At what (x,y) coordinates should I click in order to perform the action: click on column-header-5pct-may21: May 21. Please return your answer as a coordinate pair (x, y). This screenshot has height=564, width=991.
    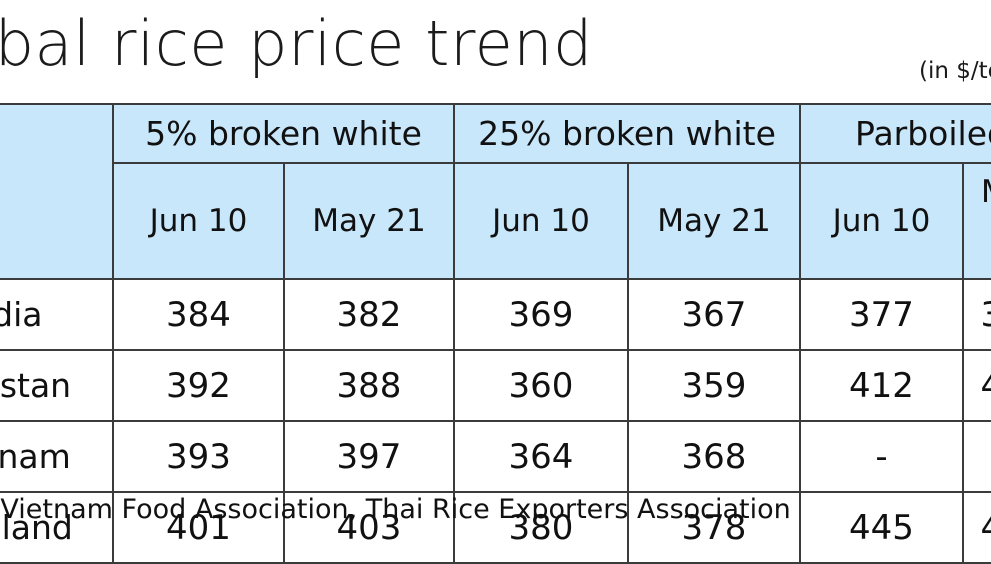
    Looking at the image, I should click on (369, 221).